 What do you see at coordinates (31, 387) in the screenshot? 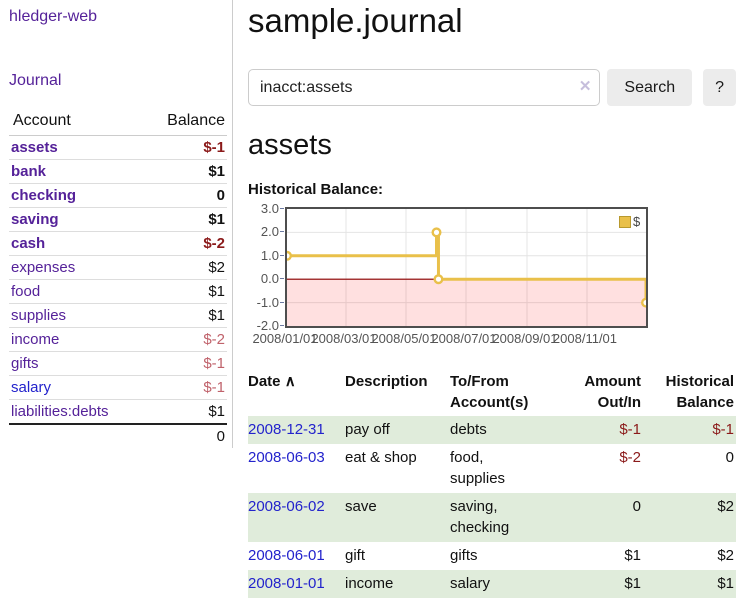
I see `sidebar-account-link-salary: salary` at bounding box center [31, 387].